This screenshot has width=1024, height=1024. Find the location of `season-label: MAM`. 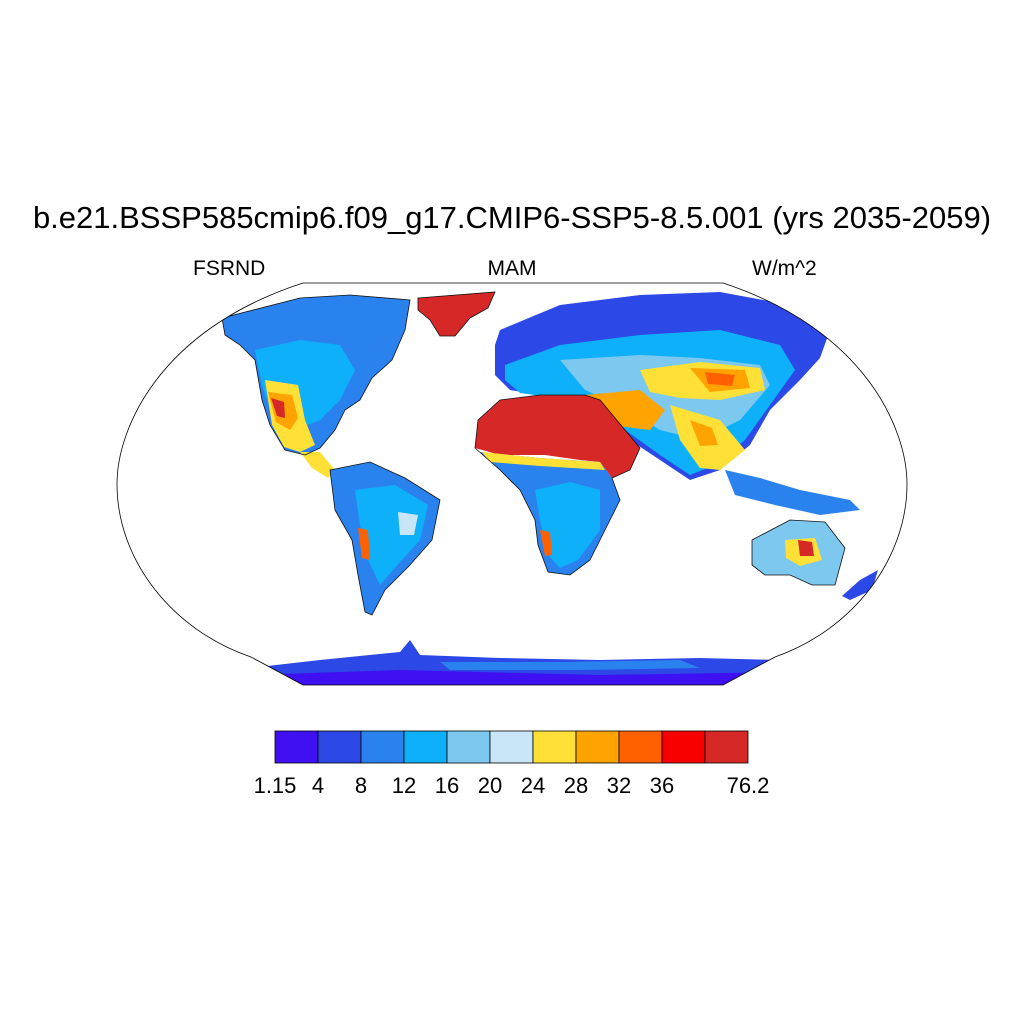

season-label: MAM is located at coordinates (512, 268).